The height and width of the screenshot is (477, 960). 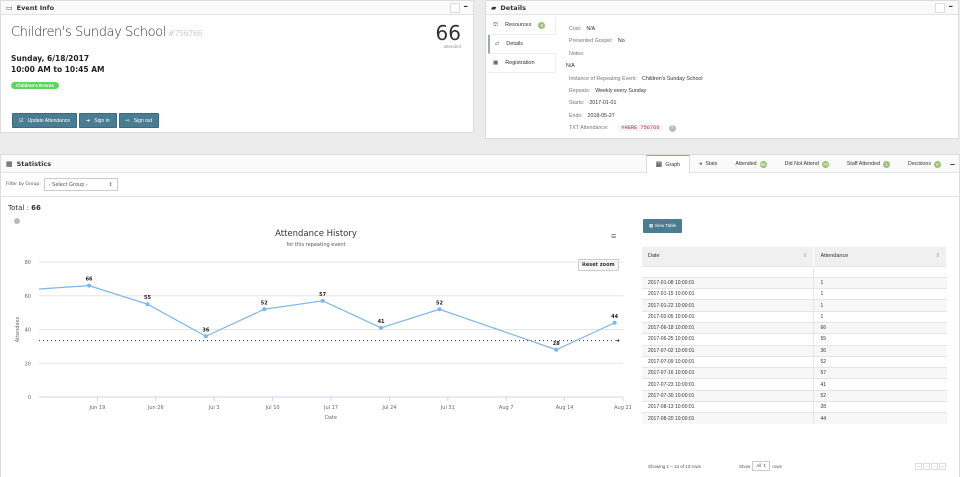 What do you see at coordinates (924, 164) in the screenshot?
I see `tab-decisions: Decisions 0` at bounding box center [924, 164].